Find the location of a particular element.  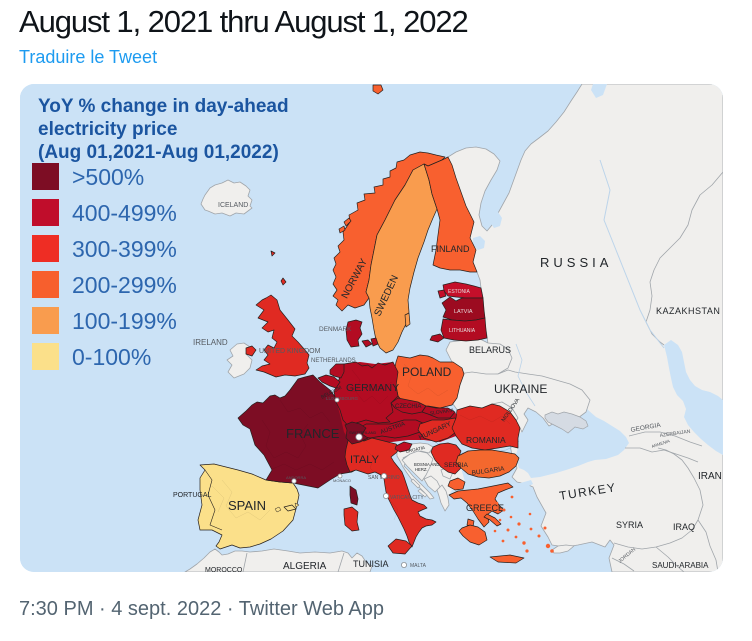

svg-text: 300-399% is located at coordinates (124, 249).